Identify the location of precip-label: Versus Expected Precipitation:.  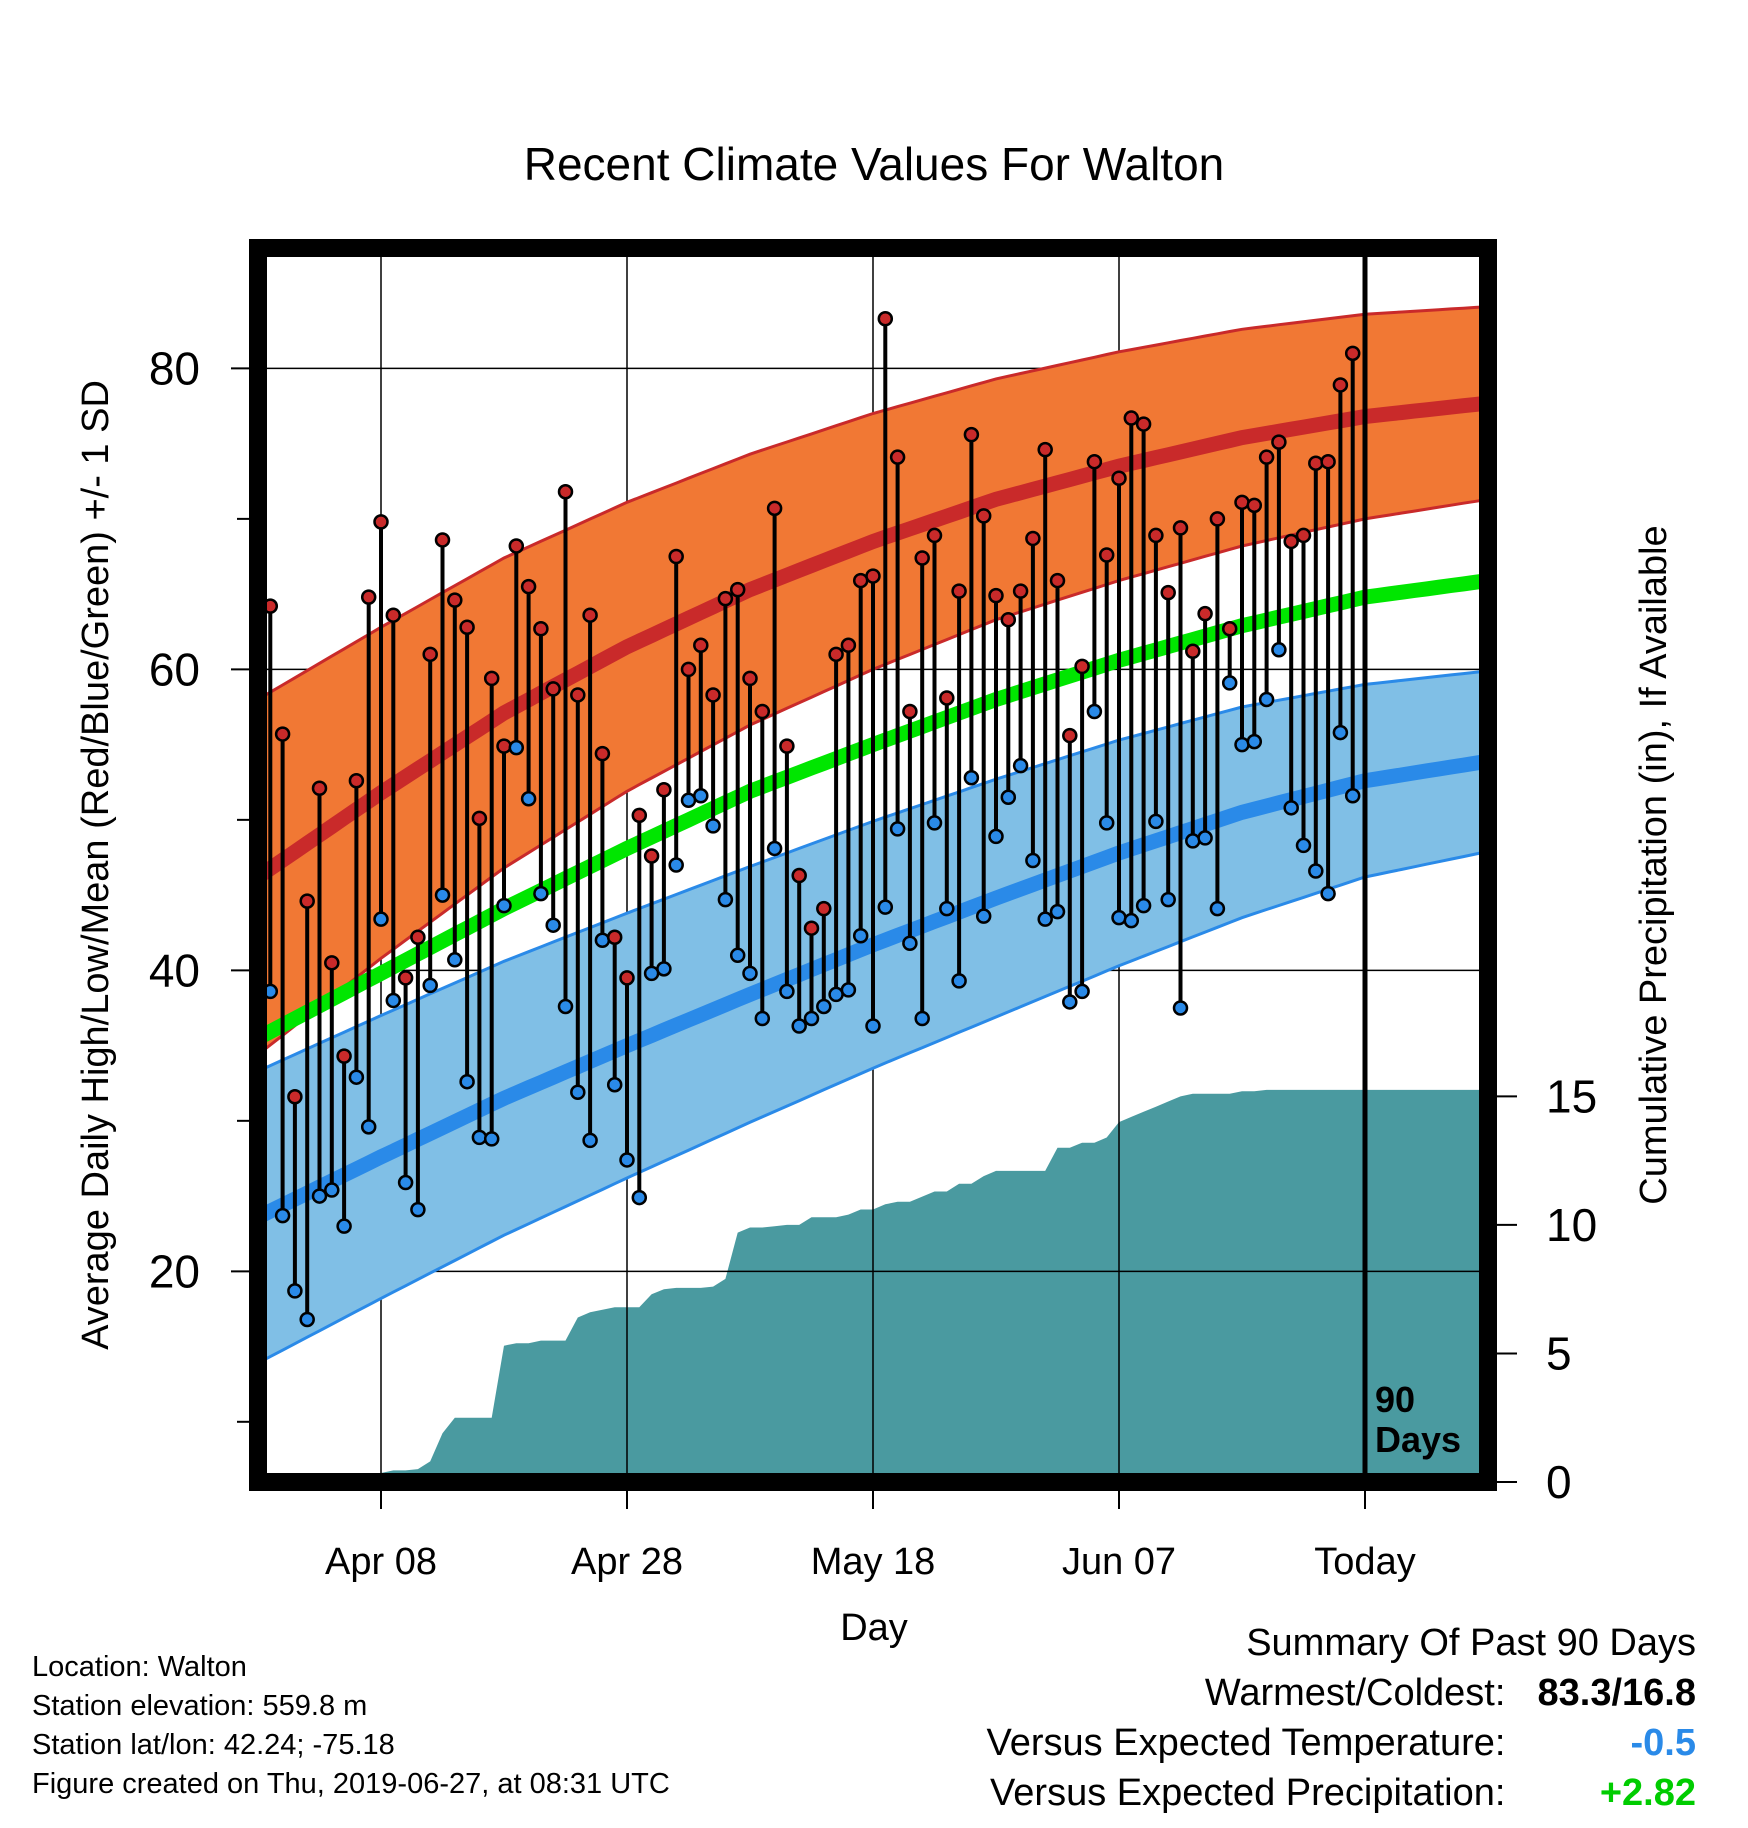
(1248, 1793).